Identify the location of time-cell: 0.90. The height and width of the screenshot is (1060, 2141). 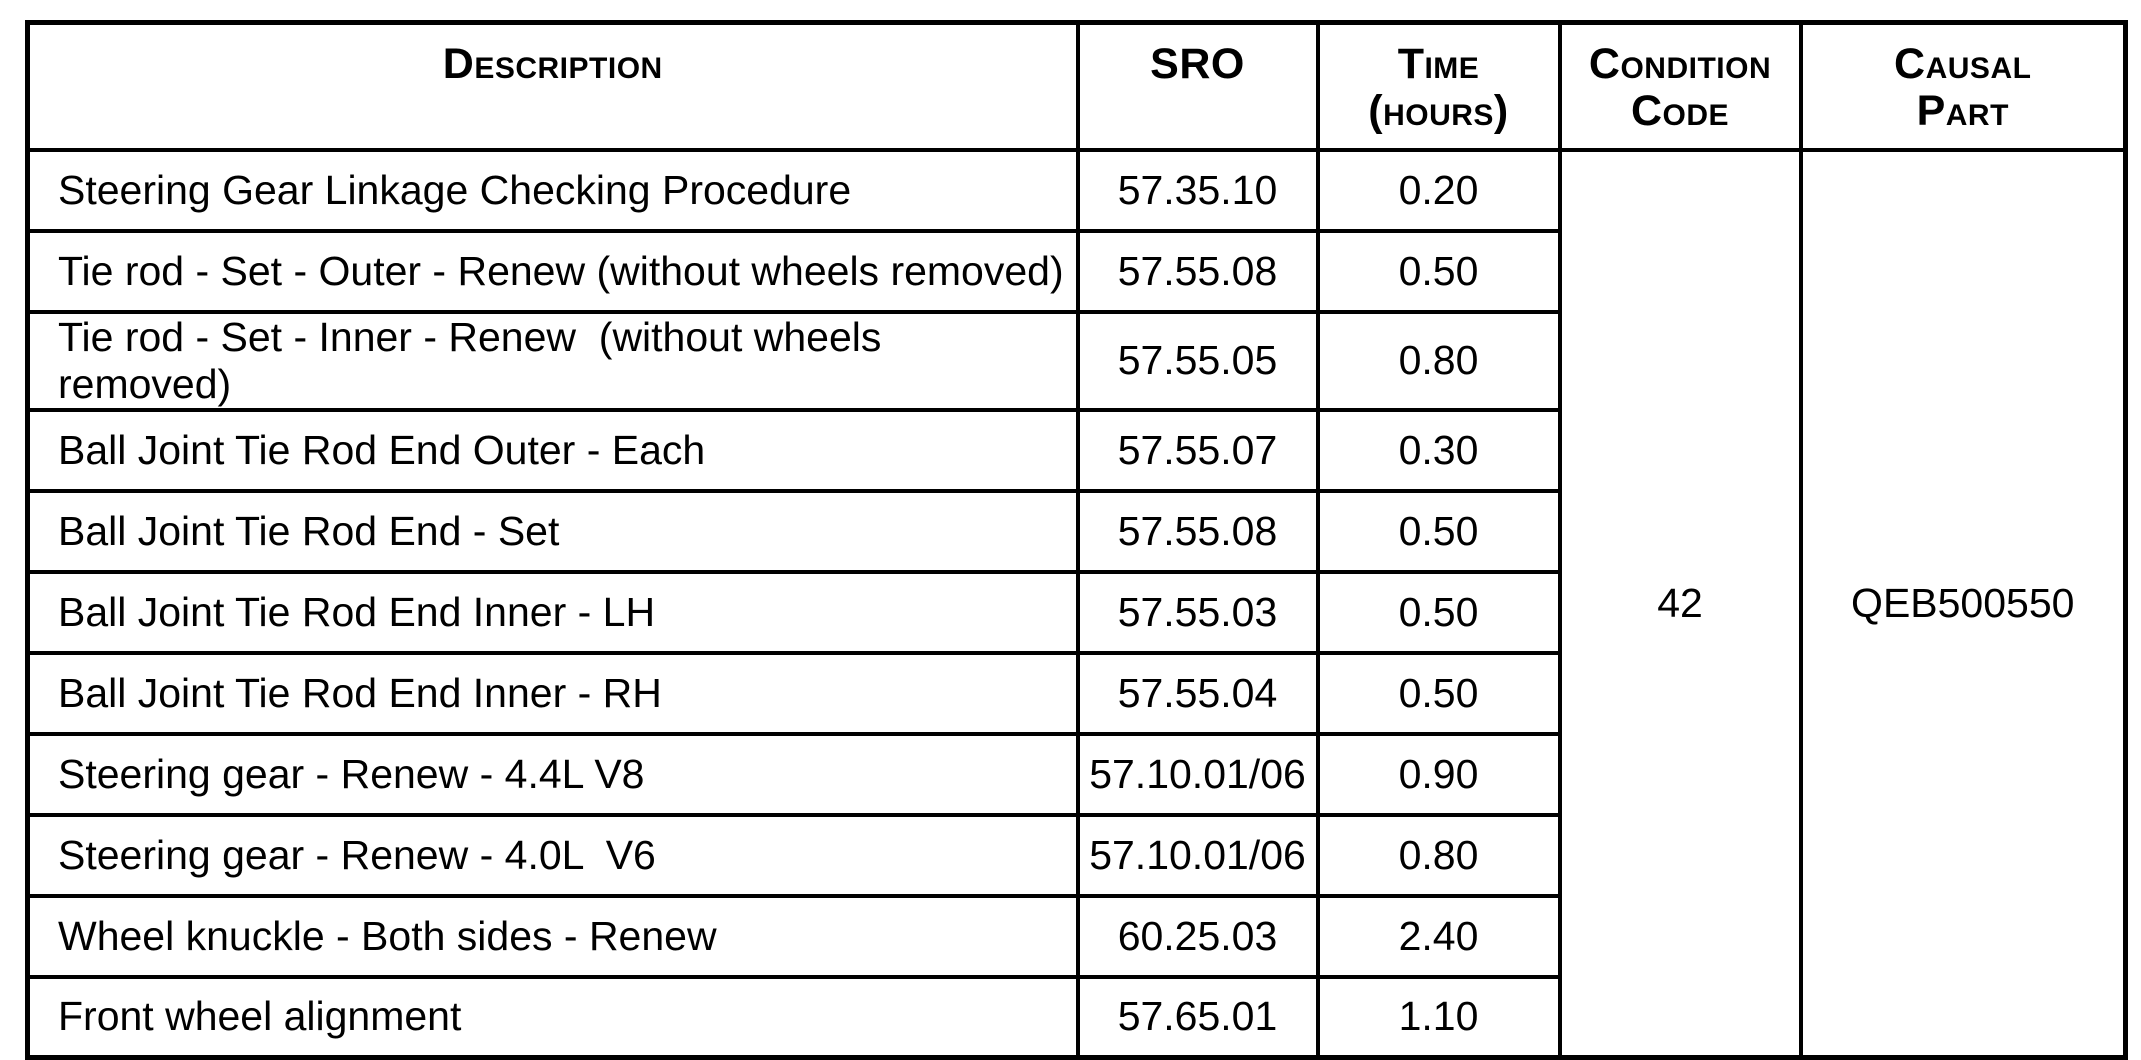
(1438, 774).